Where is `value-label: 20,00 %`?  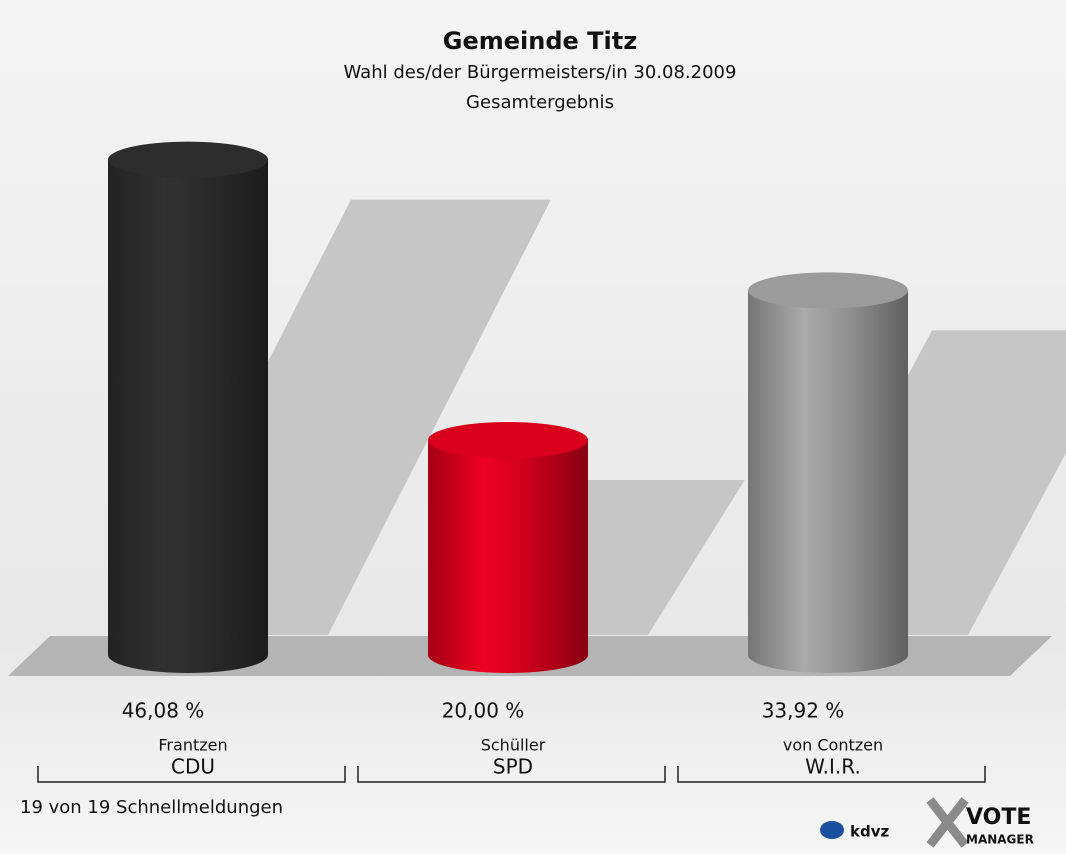
value-label: 20,00 % is located at coordinates (483, 711).